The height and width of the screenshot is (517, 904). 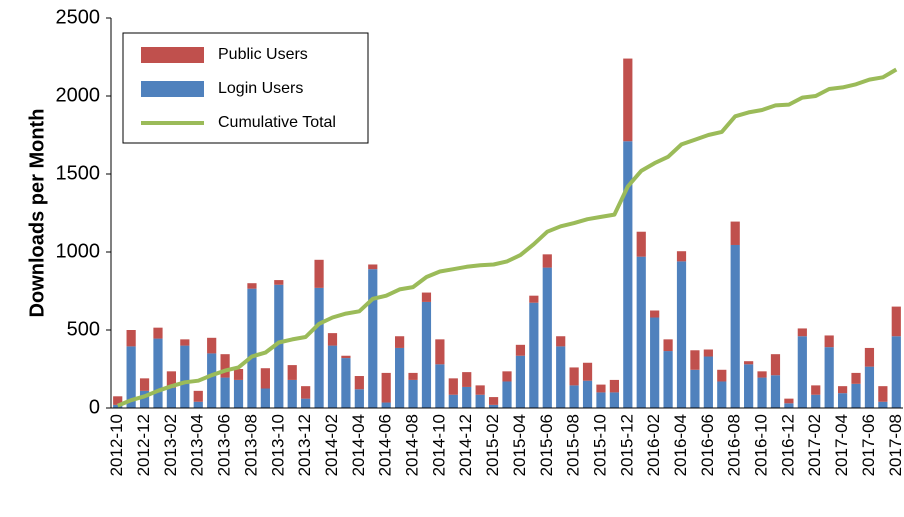 I want to click on x-tick-label: 2013-10, so click(x=277, y=445).